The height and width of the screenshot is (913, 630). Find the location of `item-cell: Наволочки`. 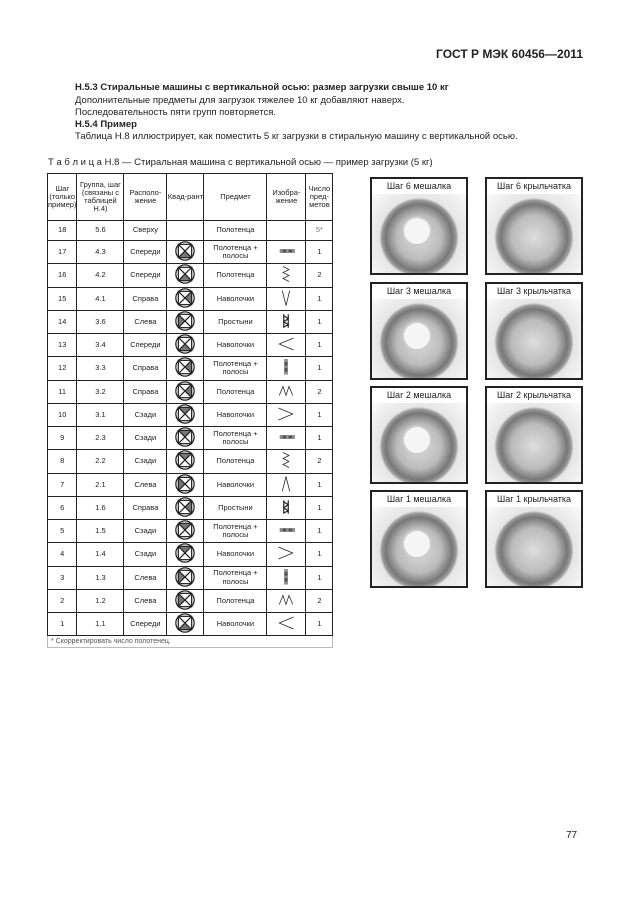

item-cell: Наволочки is located at coordinates (235, 484).